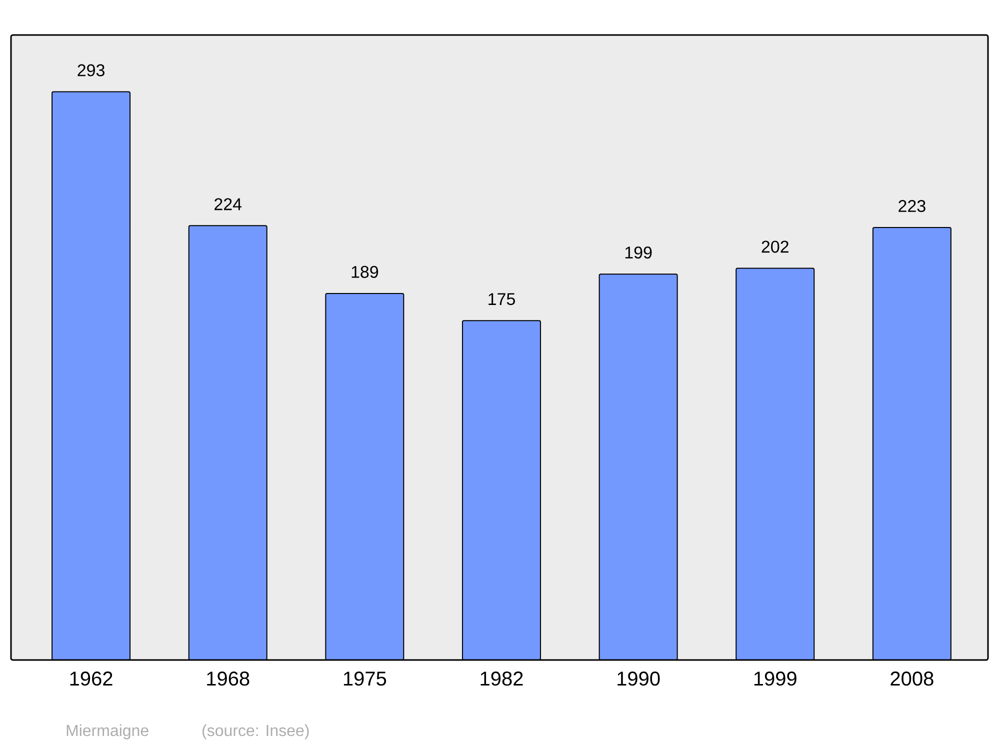  What do you see at coordinates (501, 299) in the screenshot?
I see `data-label: 175` at bounding box center [501, 299].